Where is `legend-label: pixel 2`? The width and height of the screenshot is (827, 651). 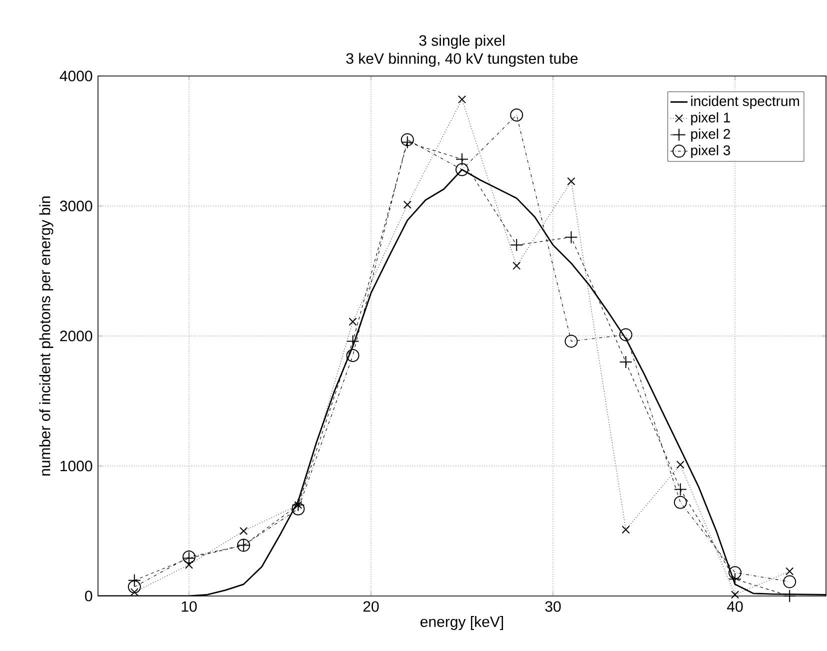
legend-label: pixel 2 is located at coordinates (710, 135).